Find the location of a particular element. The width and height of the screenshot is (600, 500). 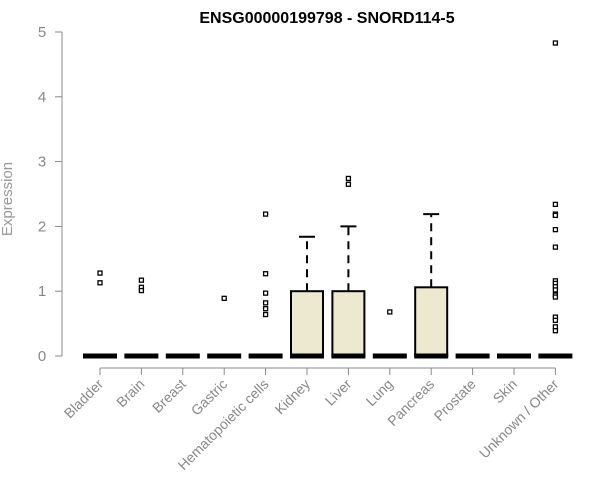

y-axis-label: Expression is located at coordinates (8, 199).